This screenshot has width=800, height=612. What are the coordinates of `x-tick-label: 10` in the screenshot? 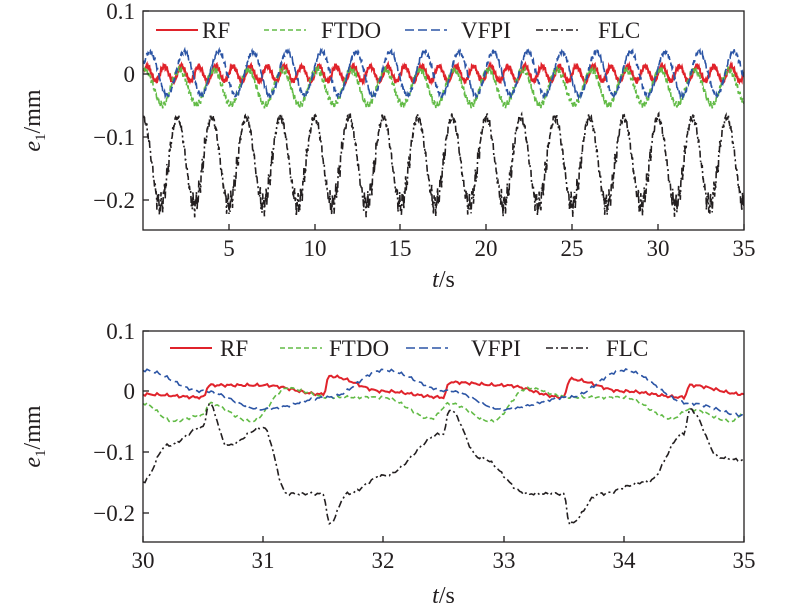 It's located at (315, 248).